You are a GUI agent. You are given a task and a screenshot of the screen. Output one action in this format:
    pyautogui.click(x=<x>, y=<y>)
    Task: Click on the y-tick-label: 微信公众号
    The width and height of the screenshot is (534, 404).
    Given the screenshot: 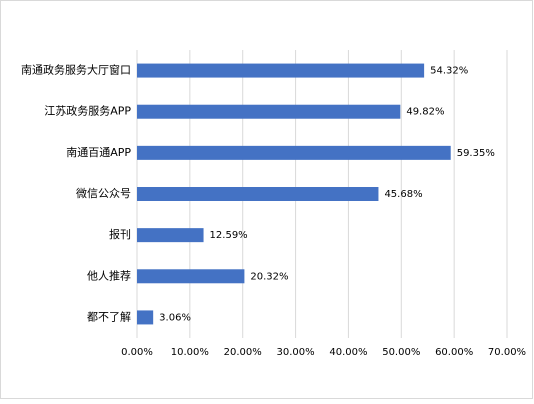 What is the action you would take?
    pyautogui.click(x=103, y=193)
    